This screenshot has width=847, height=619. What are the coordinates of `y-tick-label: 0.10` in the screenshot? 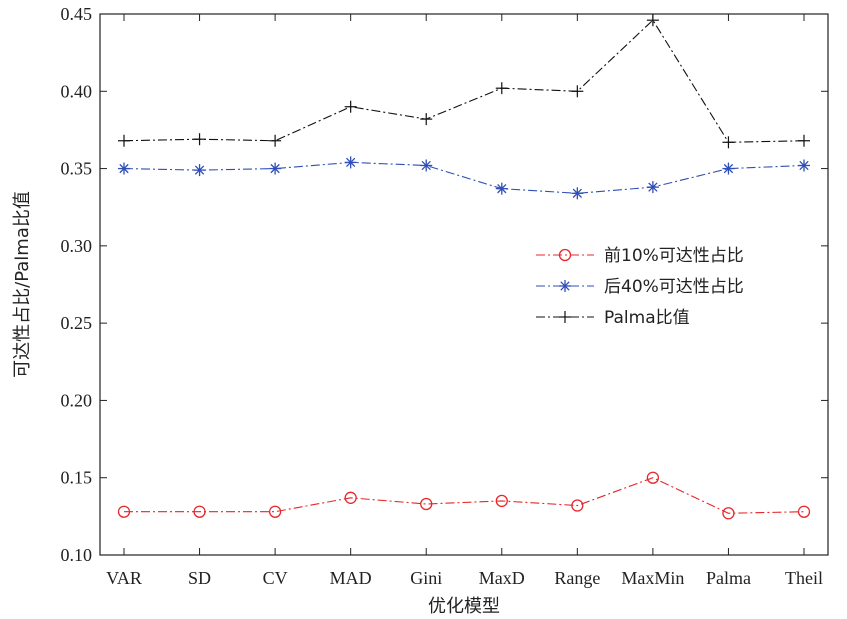 It's located at (77, 555).